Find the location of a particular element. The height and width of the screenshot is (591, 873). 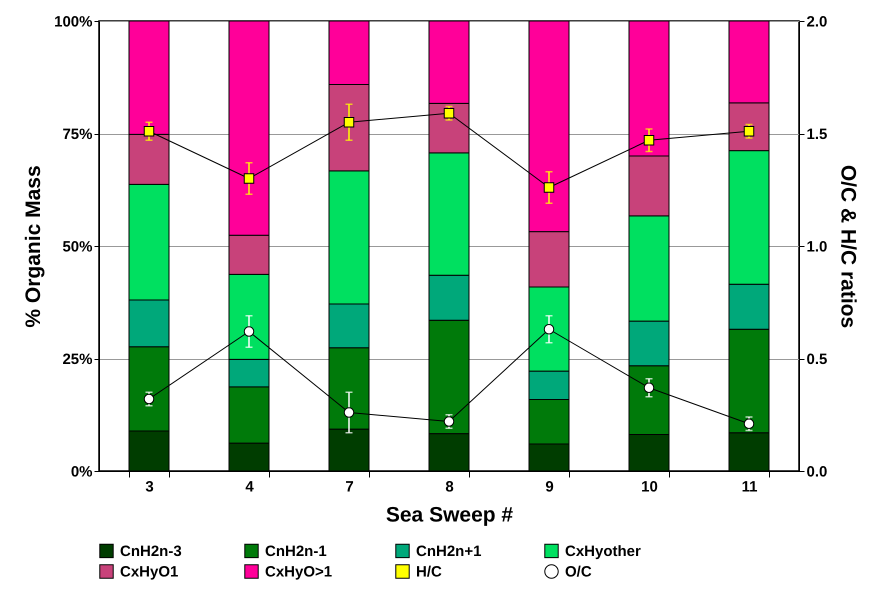

legend-label: H/C is located at coordinates (429, 572).